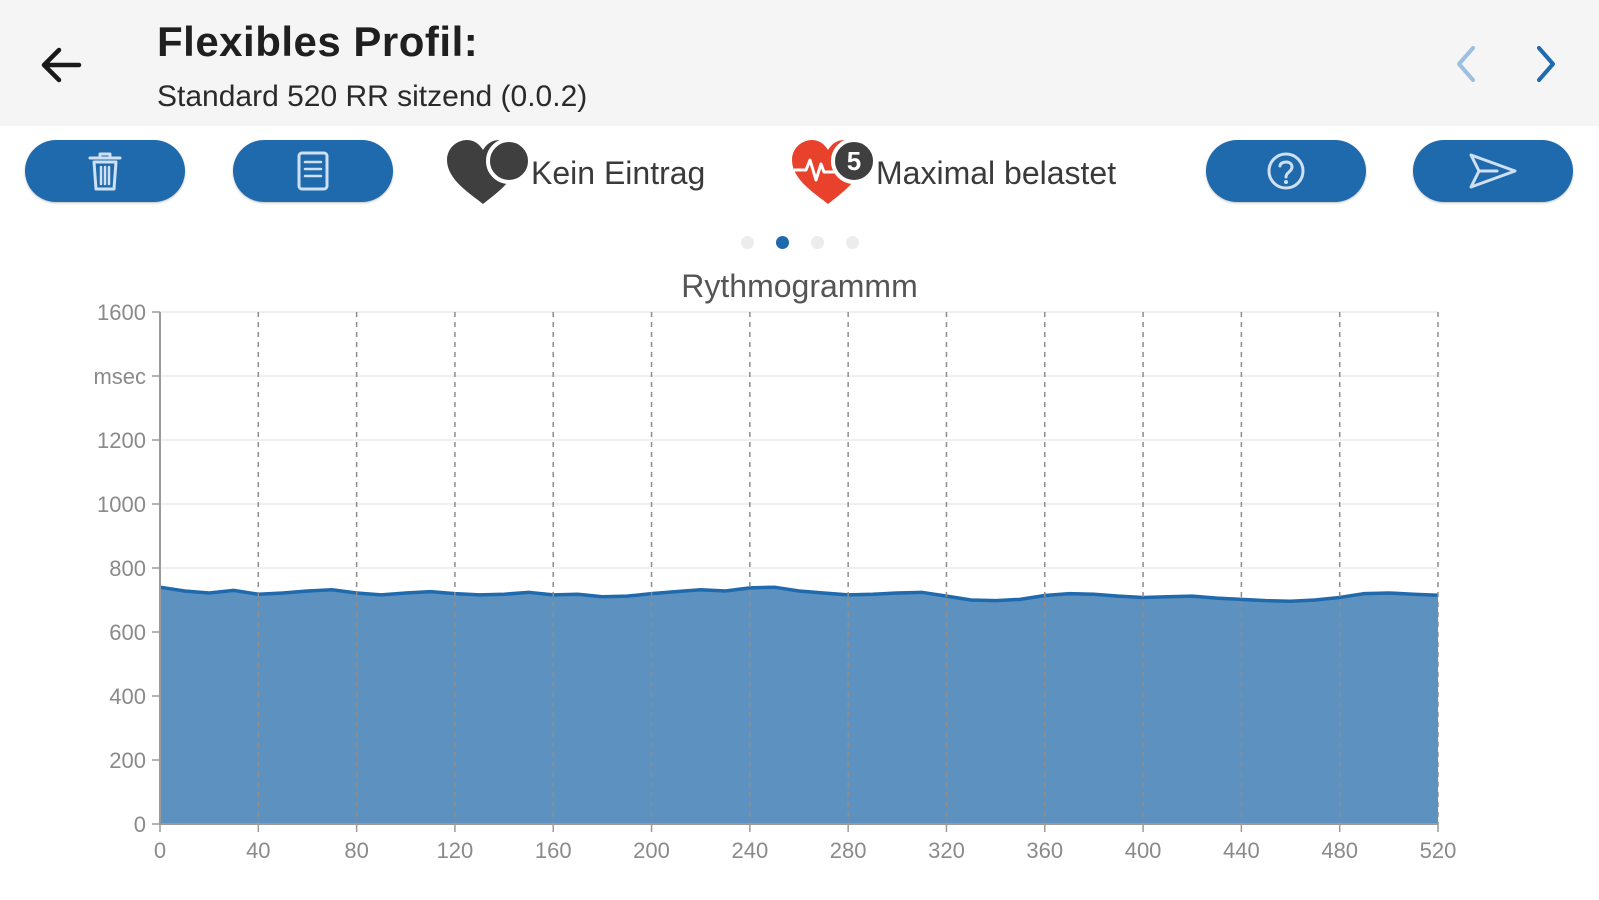 This screenshot has width=1599, height=900. Describe the element at coordinates (799, 594) in the screenshot. I see `rr-line` at that location.